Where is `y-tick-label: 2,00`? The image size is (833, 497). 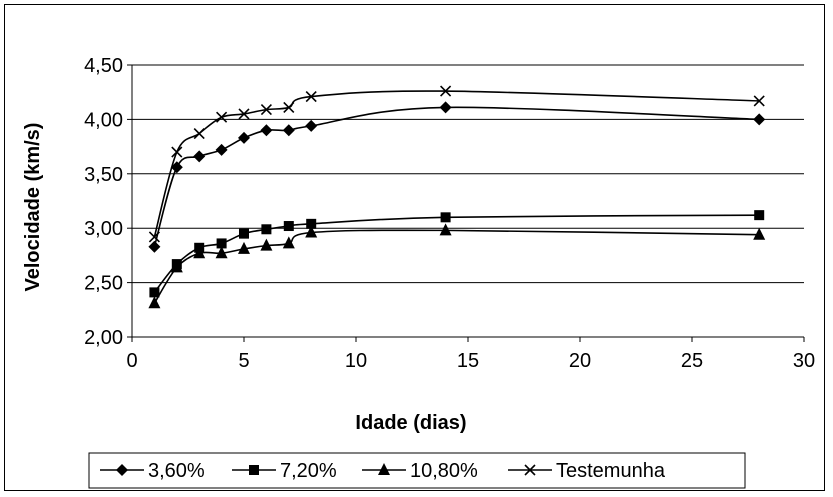
y-tick-label: 2,00 is located at coordinates (103, 338).